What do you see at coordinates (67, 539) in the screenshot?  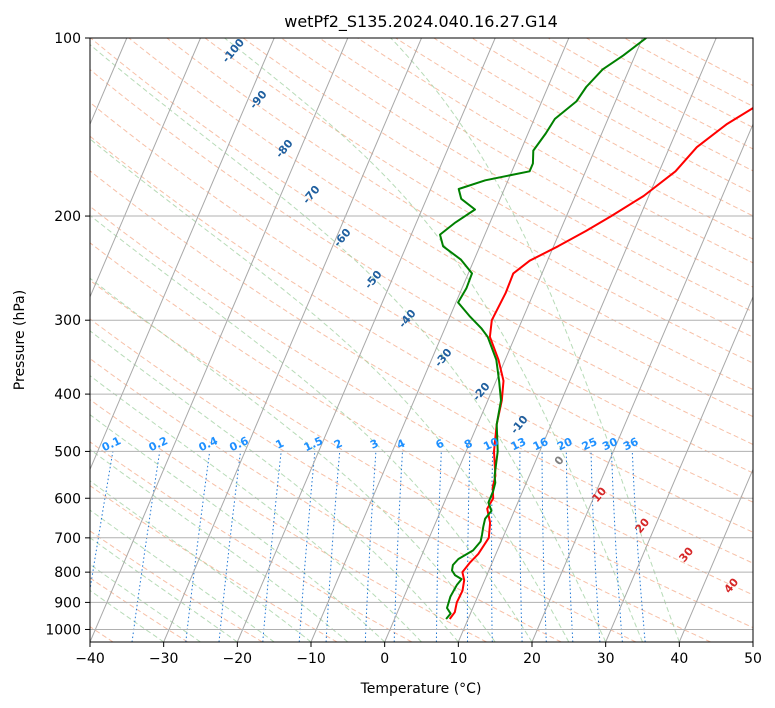 I see `y-tick-label: 700` at bounding box center [67, 539].